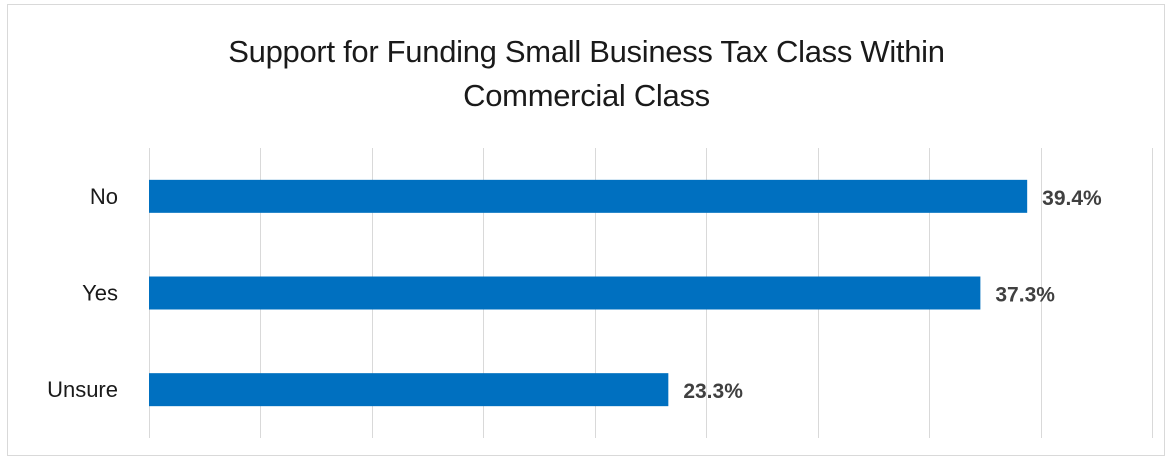 This screenshot has width=1173, height=462. Describe the element at coordinates (713, 391) in the screenshot. I see `data-label-unsure: 23.3%` at that location.